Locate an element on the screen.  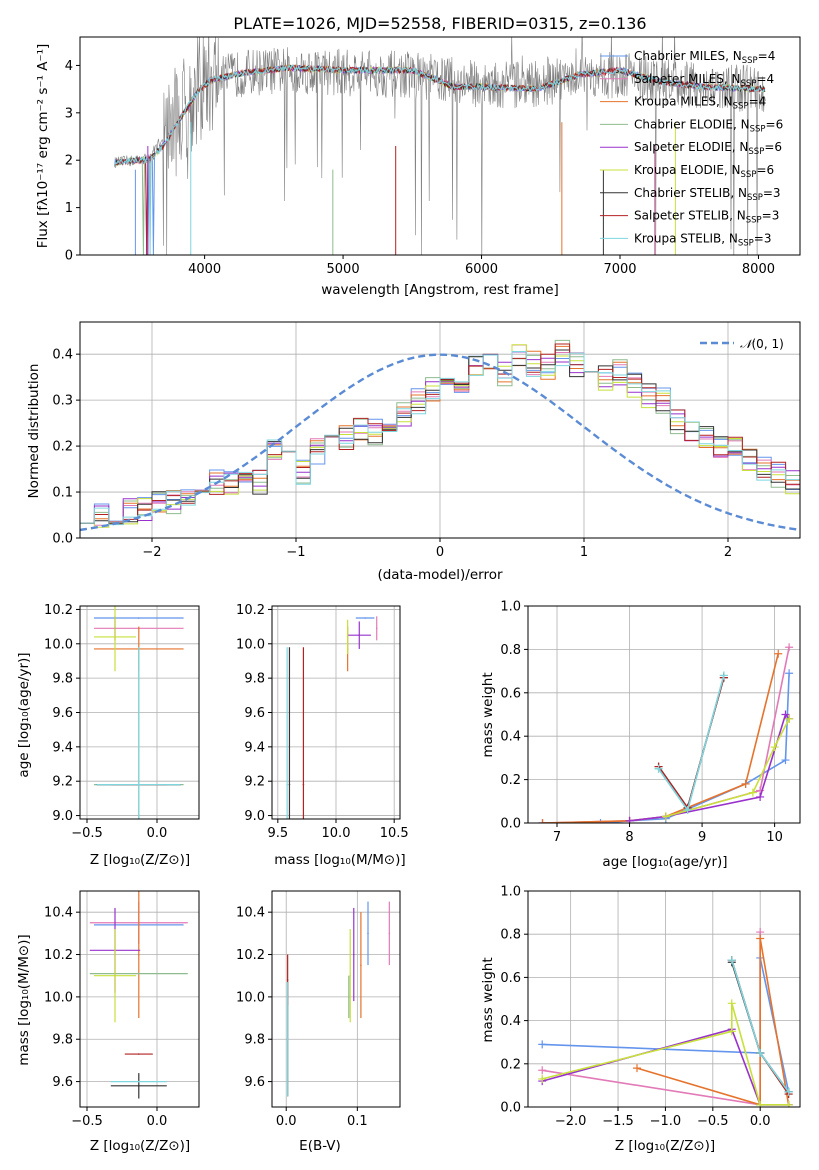
residual-histogram is located at coordinates (440, 436).